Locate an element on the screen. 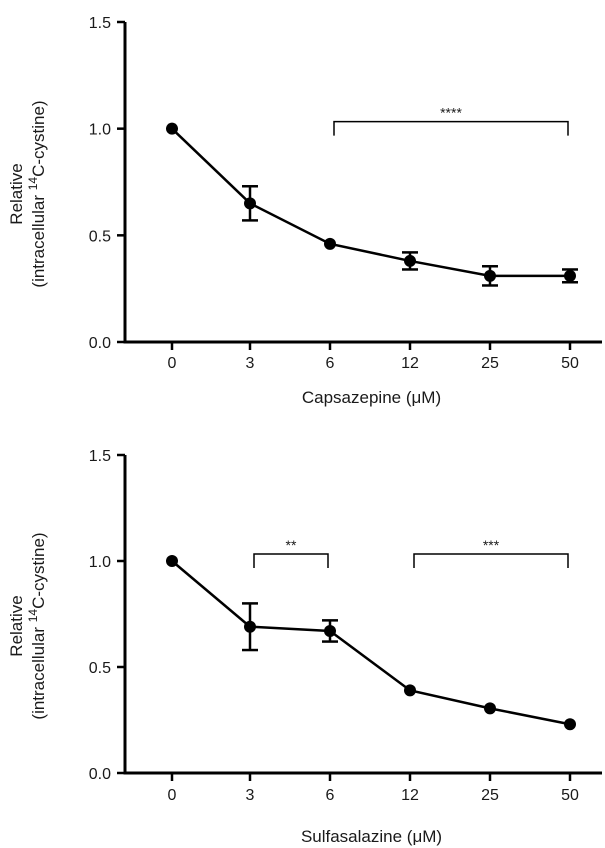 The image size is (605, 848). panel1-y-tick-label: 0.0 is located at coordinates (100, 343).